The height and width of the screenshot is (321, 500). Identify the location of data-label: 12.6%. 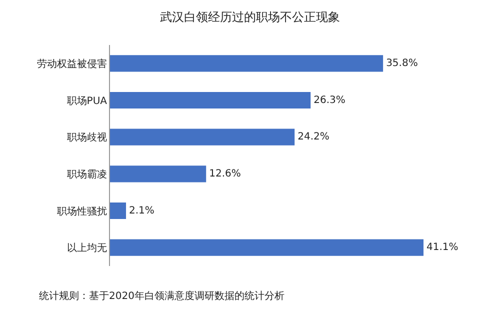
(225, 174).